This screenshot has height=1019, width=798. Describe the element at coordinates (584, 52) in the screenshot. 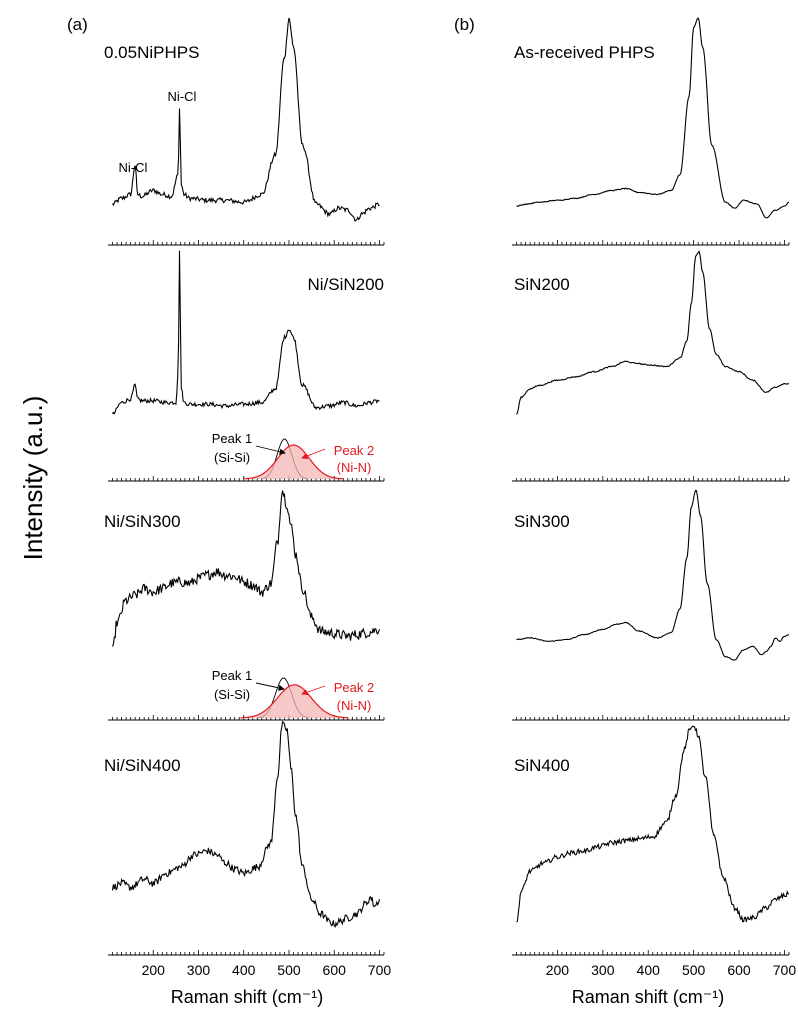

I see `spectrum-label: As-received PHPS` at that location.